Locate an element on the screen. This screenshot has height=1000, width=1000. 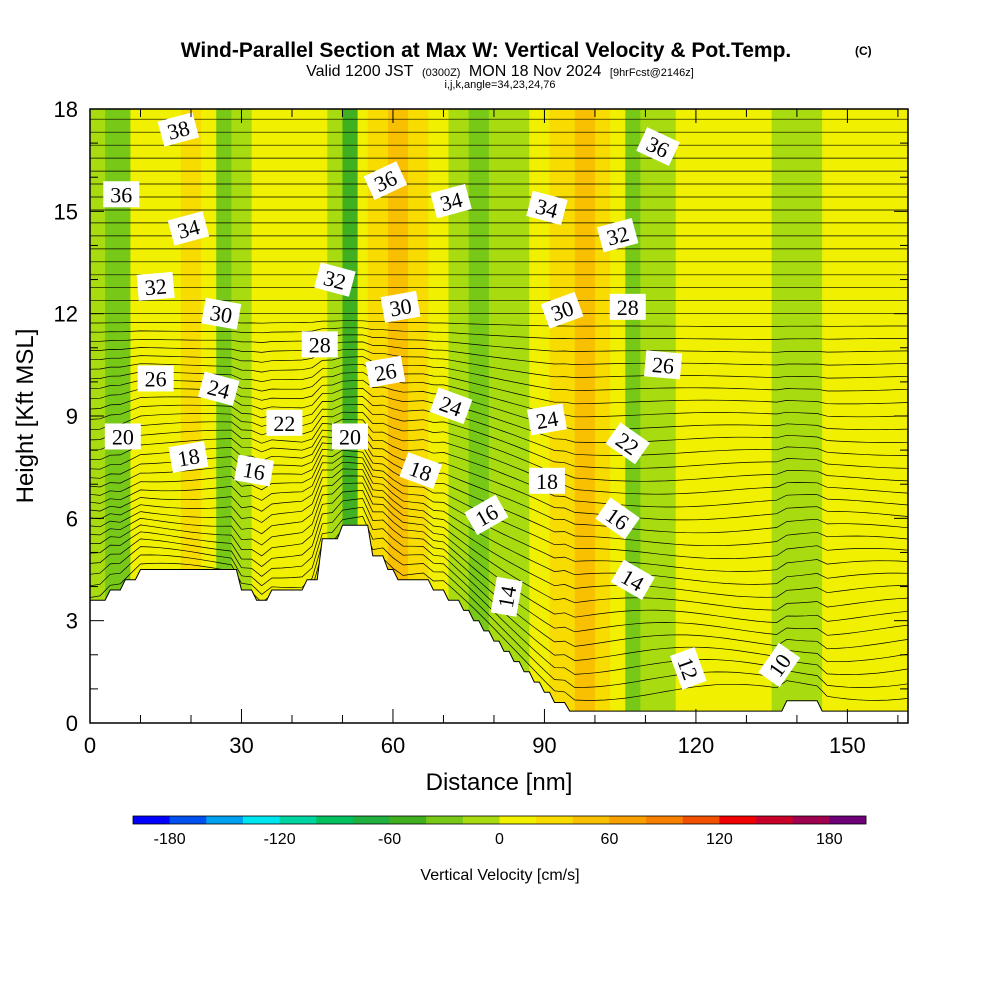
colorbar: -180 -120 -60 0 60 120 180 is located at coordinates (499, 831).